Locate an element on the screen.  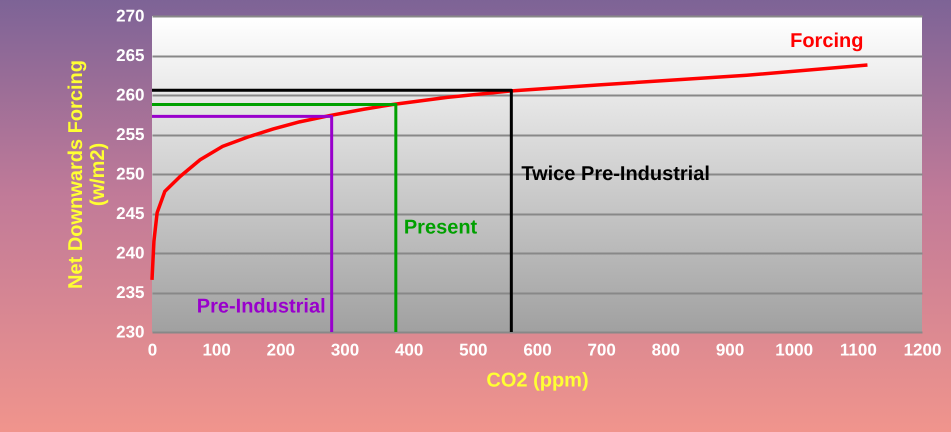
x-tick-label: 1100 is located at coordinates (858, 350).